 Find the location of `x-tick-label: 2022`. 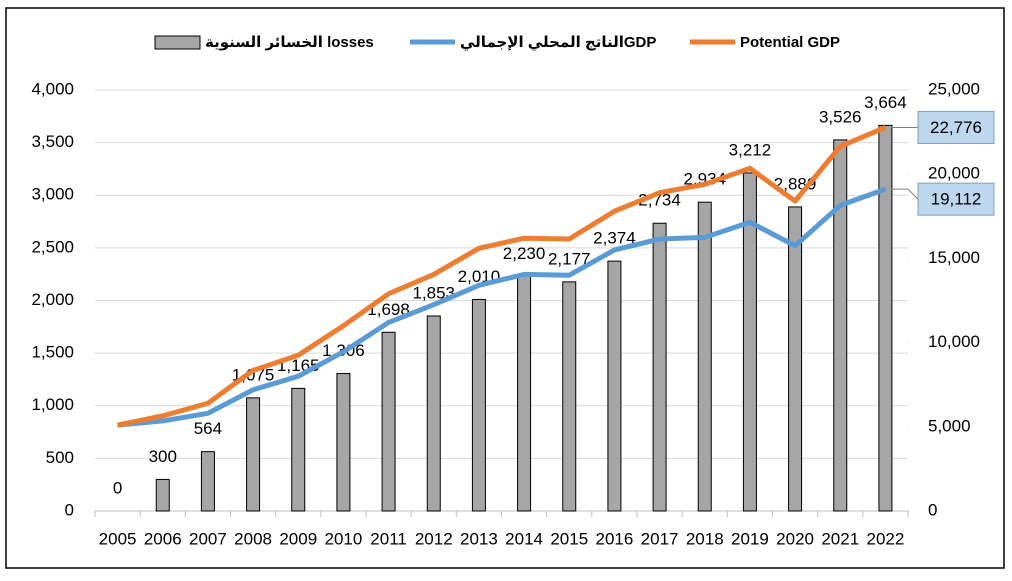

x-tick-label: 2022 is located at coordinates (886, 538).